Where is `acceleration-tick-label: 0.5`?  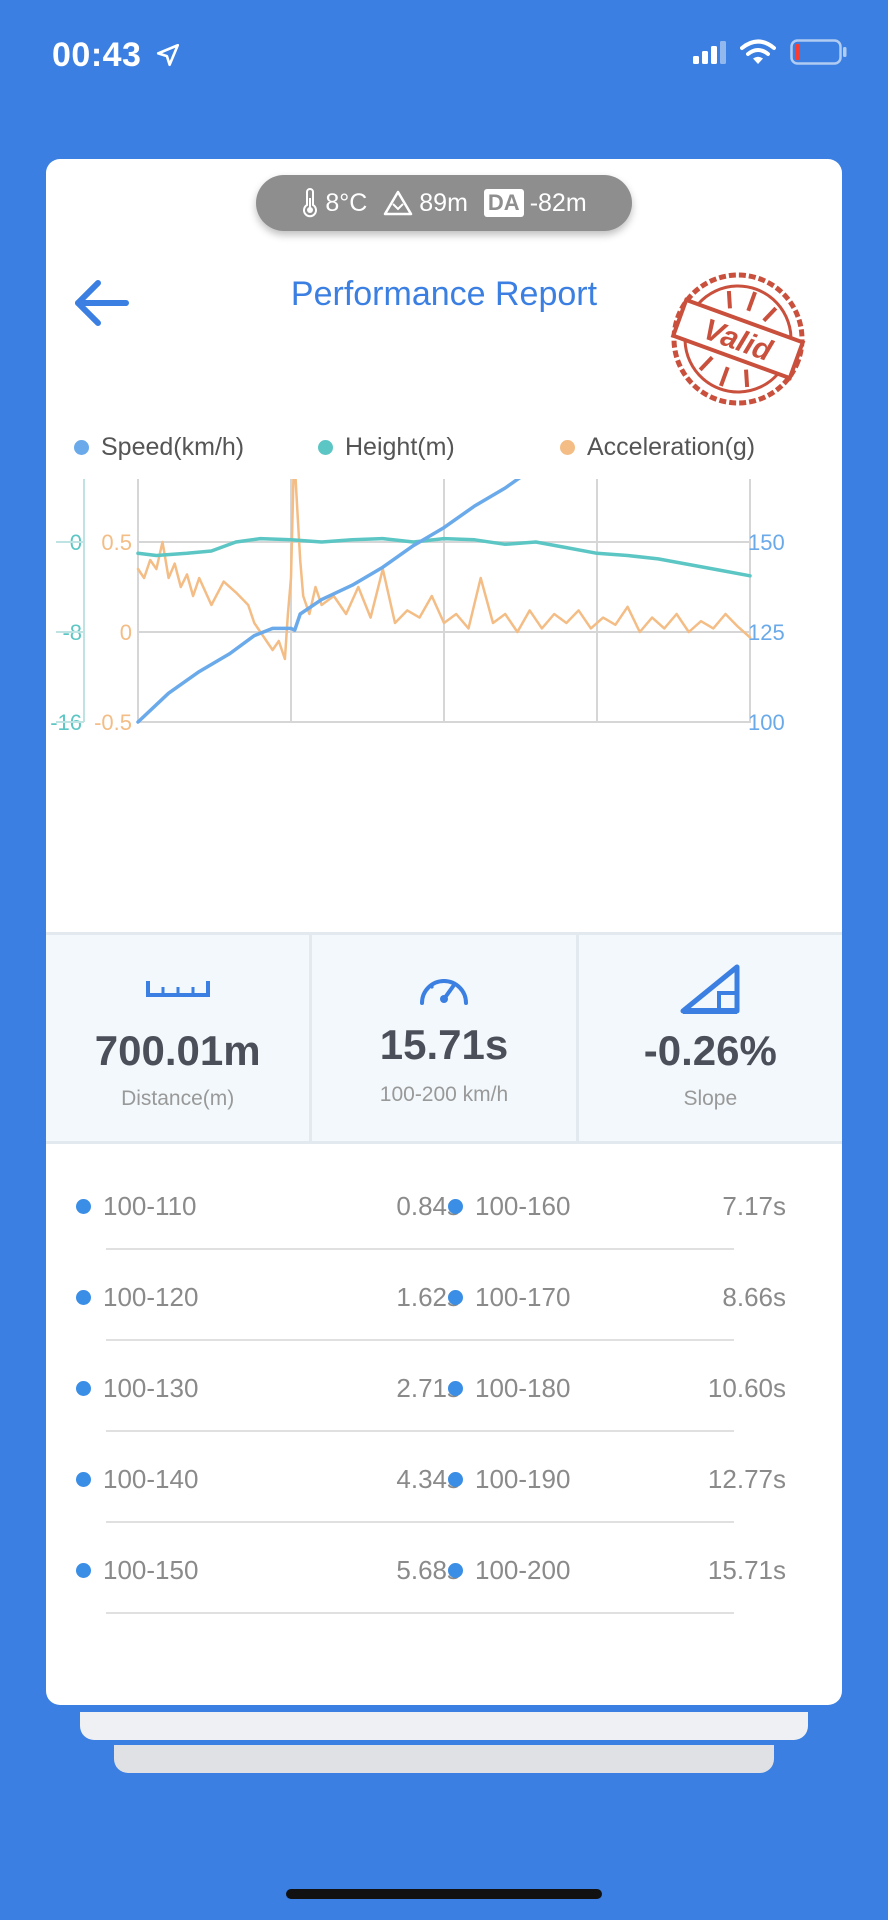 acceleration-tick-label: 0.5 is located at coordinates (116, 542).